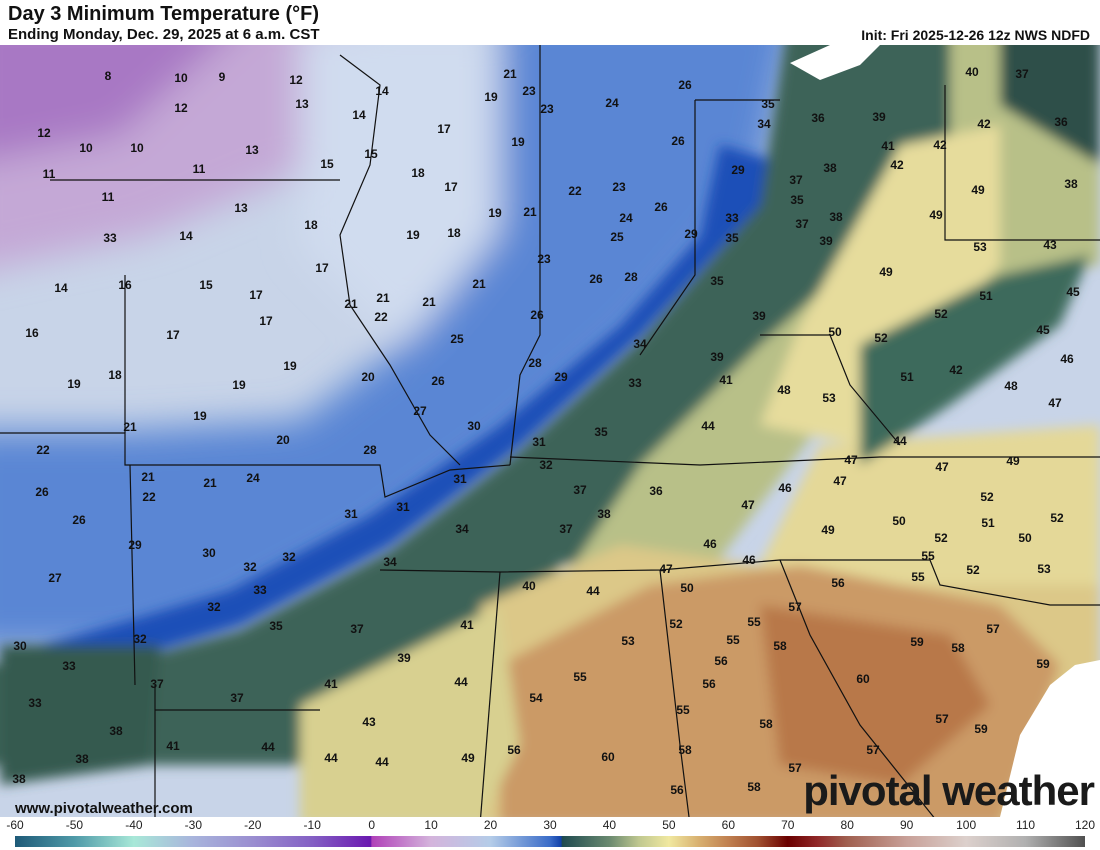 Image resolution: width=1100 pixels, height=850 pixels. What do you see at coordinates (609, 825) in the screenshot?
I see `colorbar-tick-label: 40` at bounding box center [609, 825].